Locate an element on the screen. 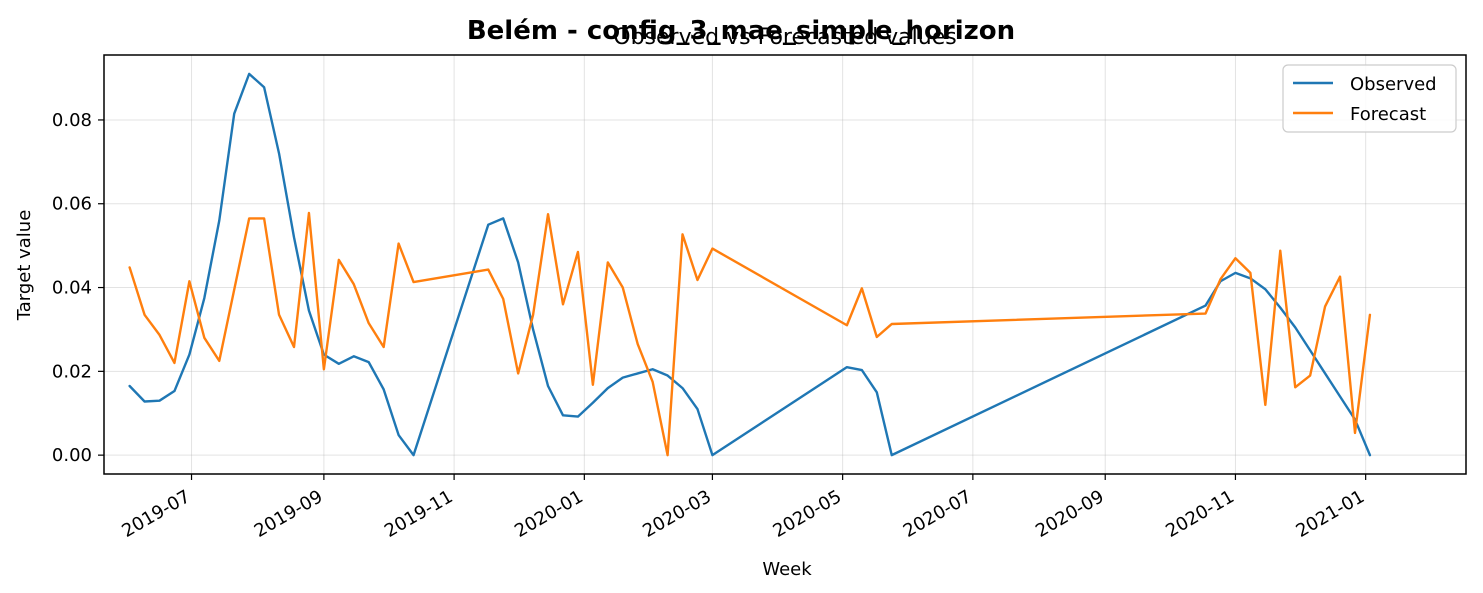 The image size is (1483, 593). legend-label-forecast: Forecast is located at coordinates (1388, 114).